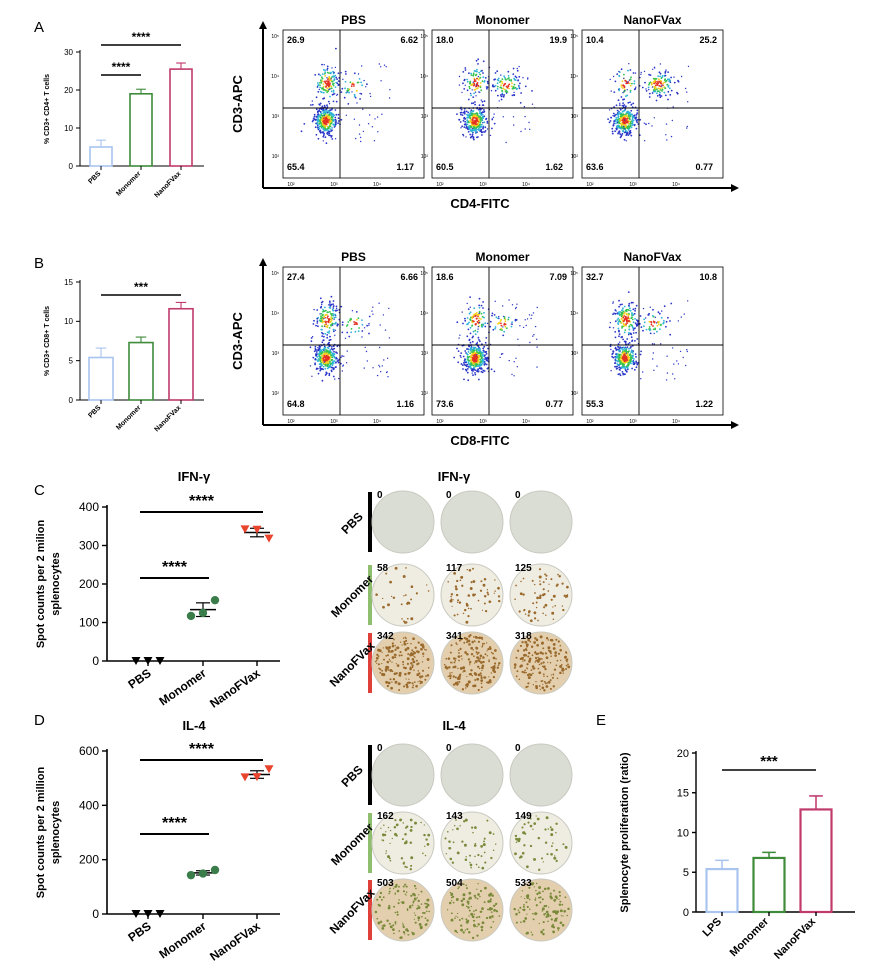 The width and height of the screenshot is (870, 980). Describe the element at coordinates (424, 314) in the screenshot. I see `flow-y-tick-label: 10⁴` at that location.